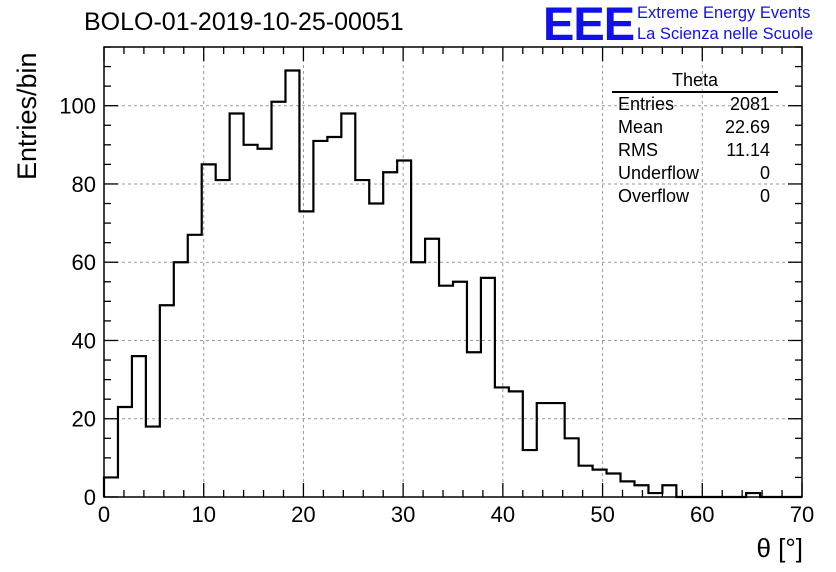 Image resolution: width=836 pixels, height=572 pixels. Describe the element at coordinates (725, 34) in the screenshot. I see `logo-subtitle-2: La Scienza nelle Scuole` at that location.